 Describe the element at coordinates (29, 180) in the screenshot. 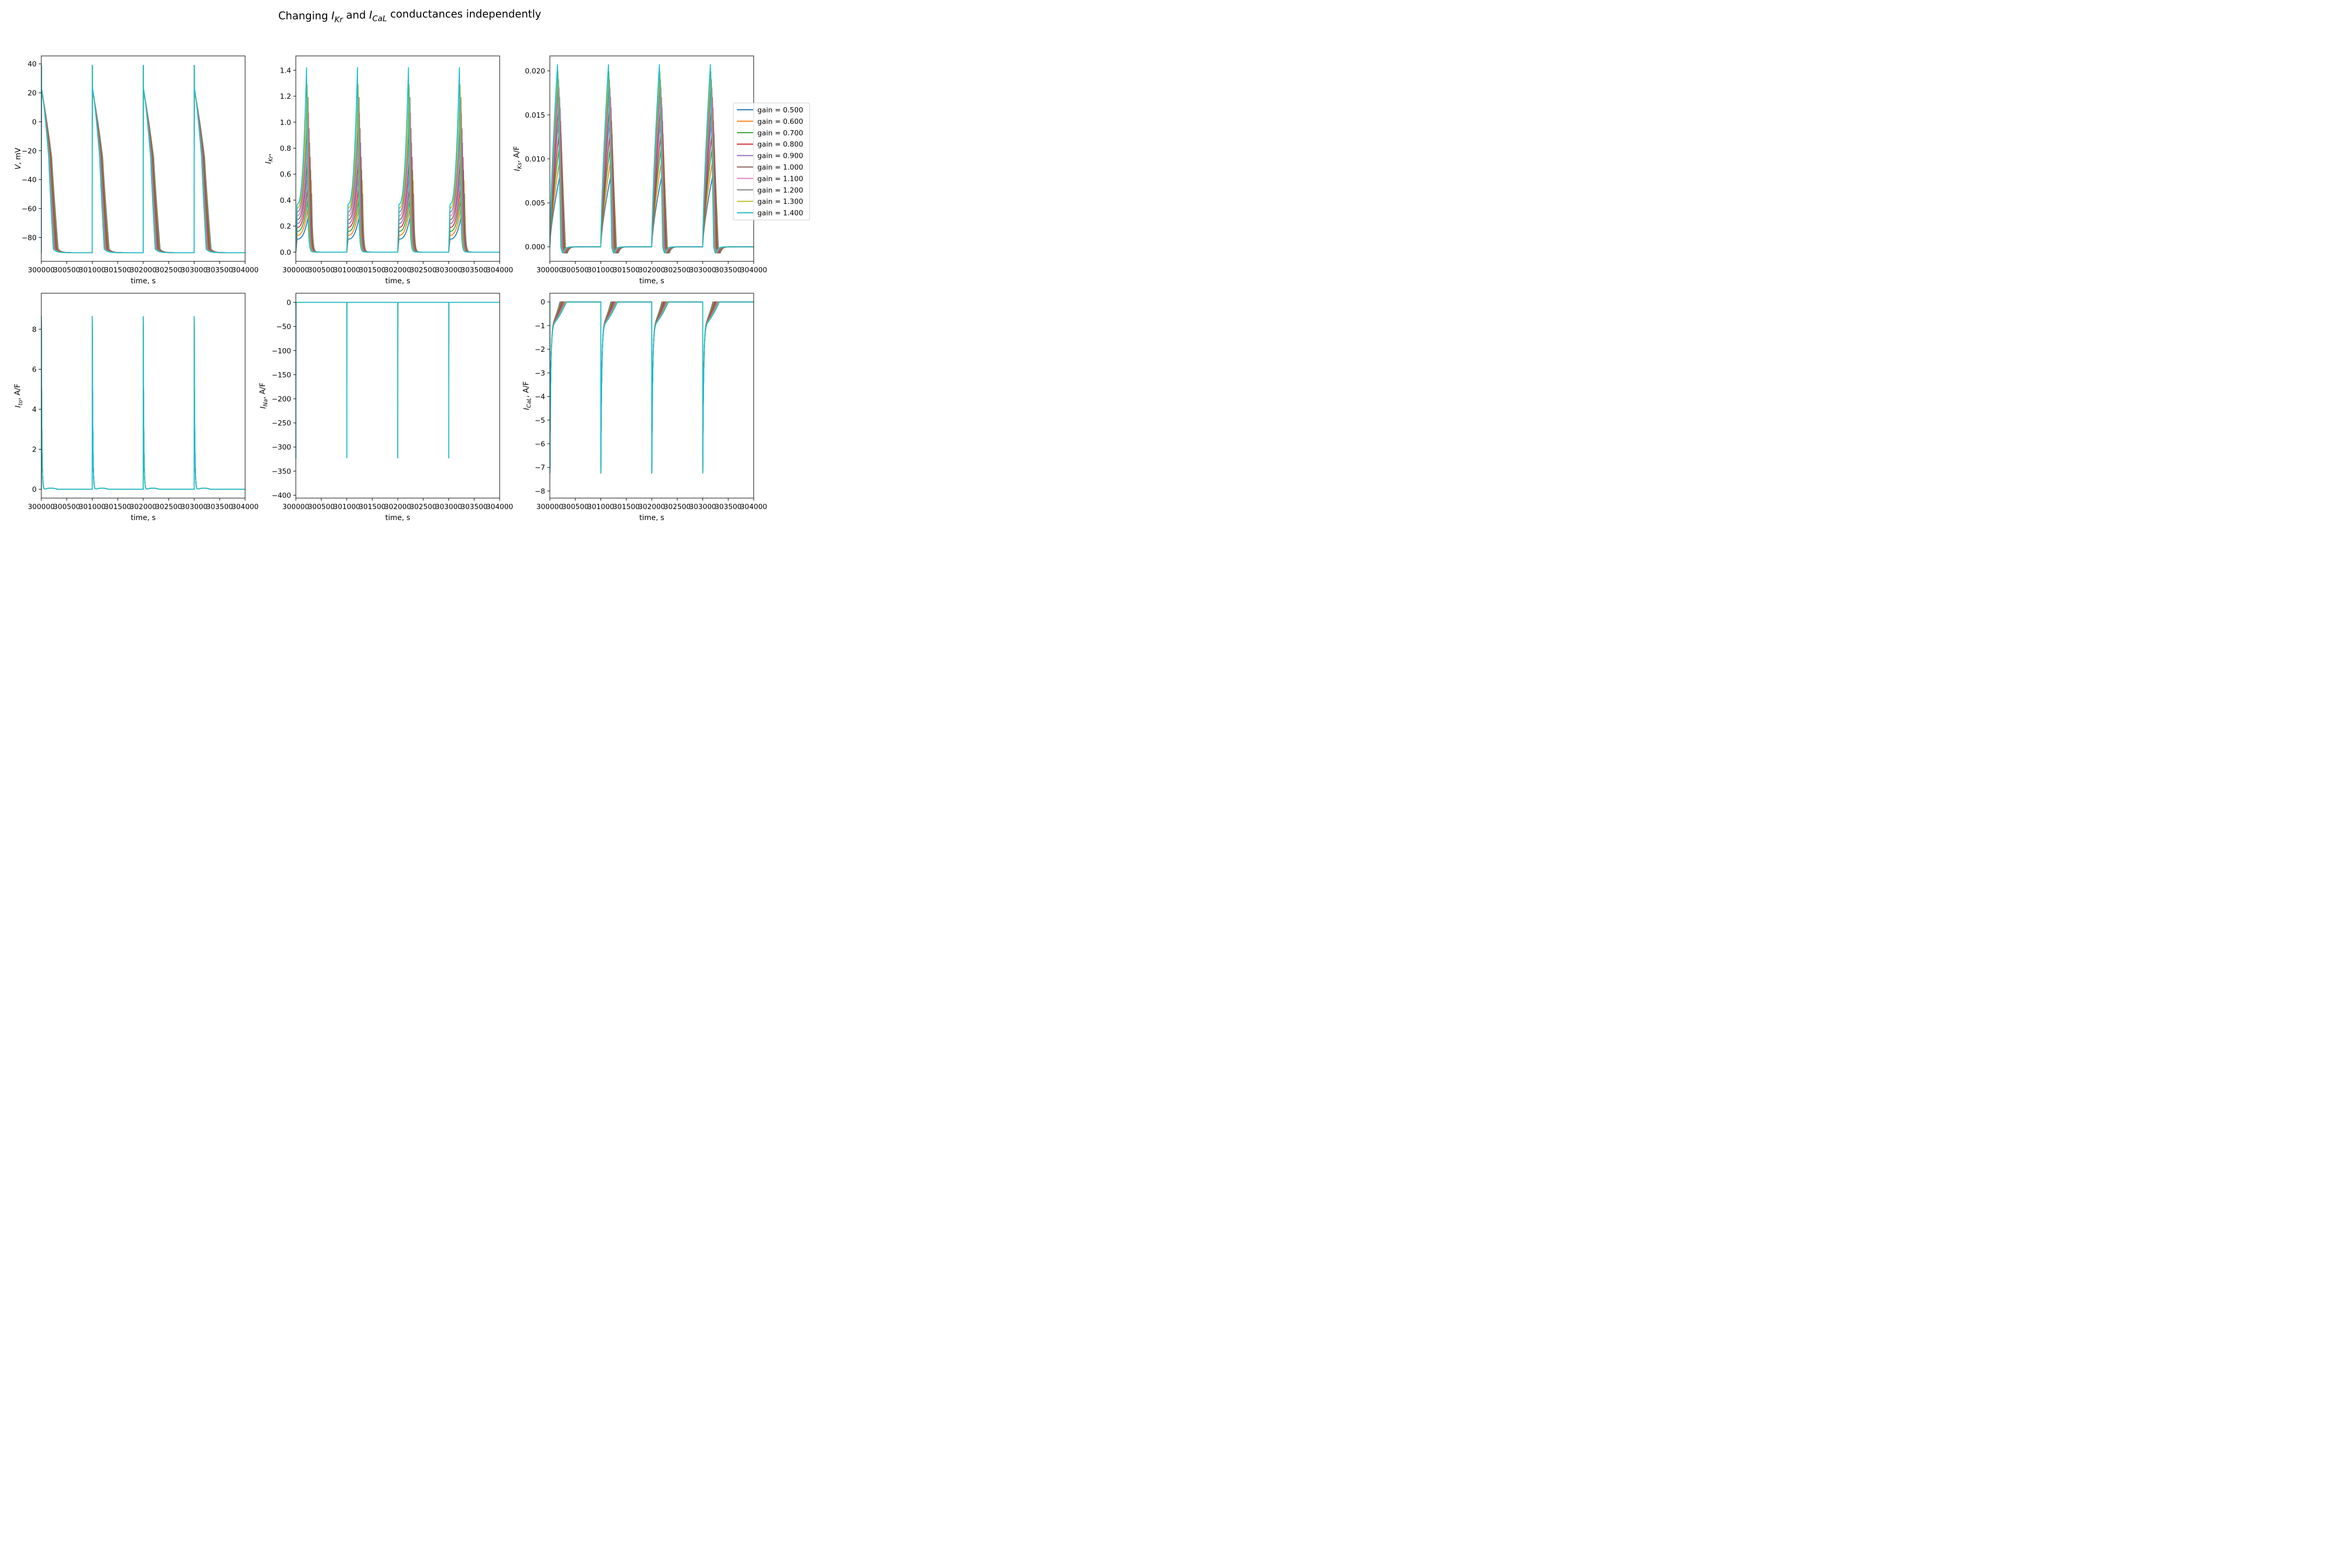

I see `y-tick-label: −40` at that location.